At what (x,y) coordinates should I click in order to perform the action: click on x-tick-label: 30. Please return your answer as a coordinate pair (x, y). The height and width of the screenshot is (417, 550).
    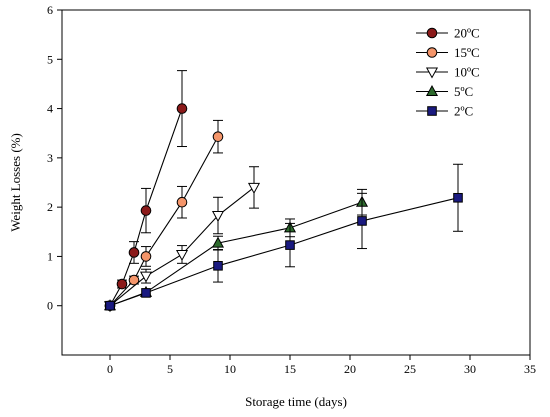
    Looking at the image, I should click on (470, 369).